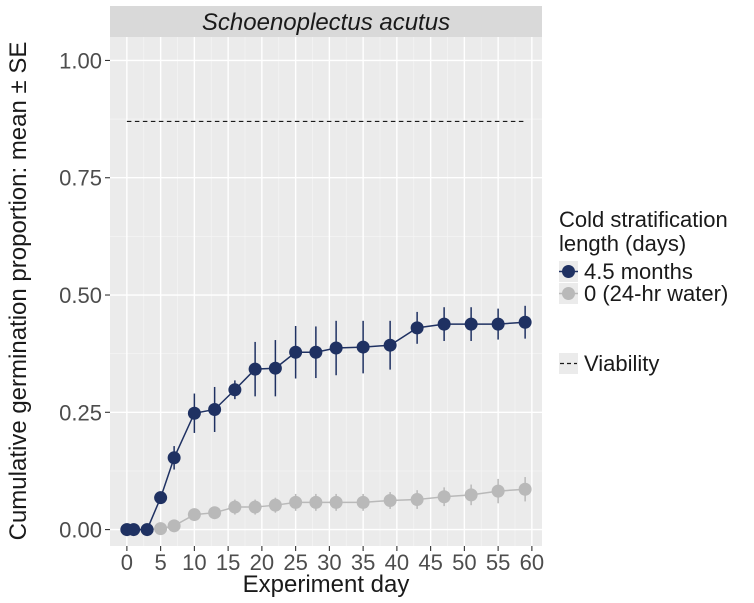 Image resolution: width=754 pixels, height=603 pixels. What do you see at coordinates (532, 562) in the screenshot?
I see `x-tick-label: 60` at bounding box center [532, 562].